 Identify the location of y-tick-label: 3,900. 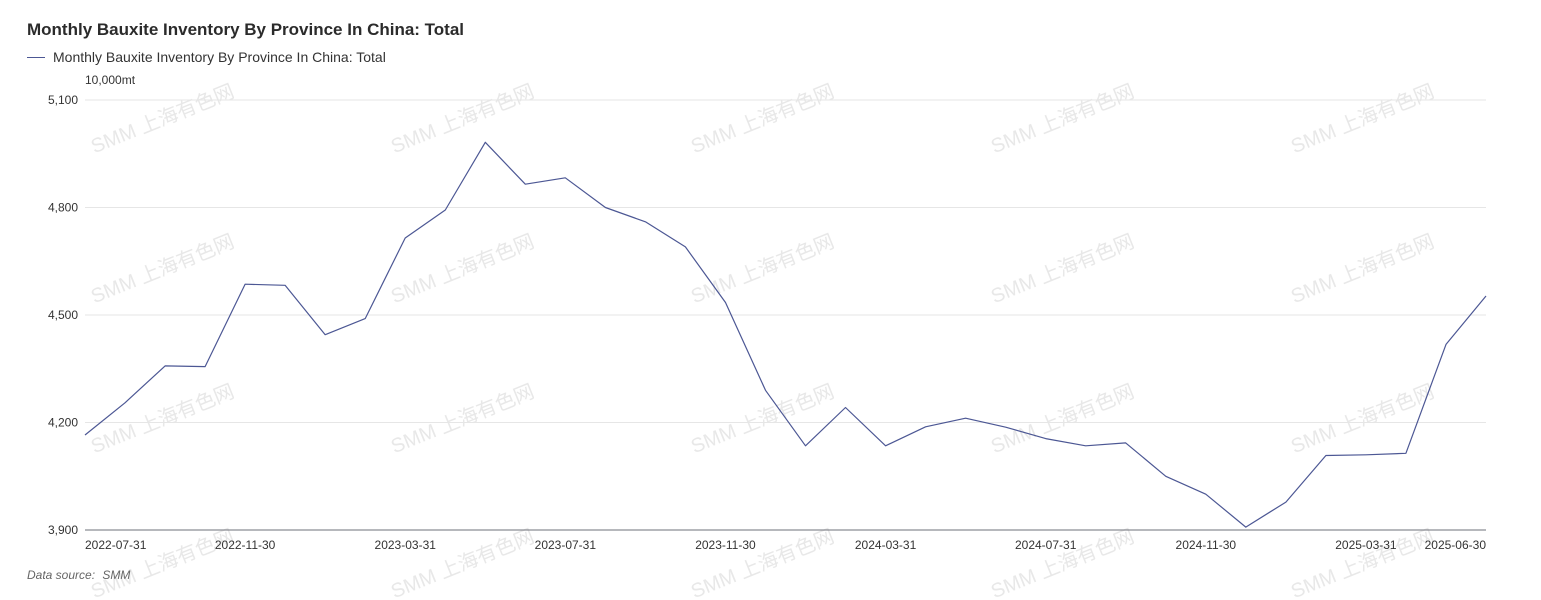
(63, 530).